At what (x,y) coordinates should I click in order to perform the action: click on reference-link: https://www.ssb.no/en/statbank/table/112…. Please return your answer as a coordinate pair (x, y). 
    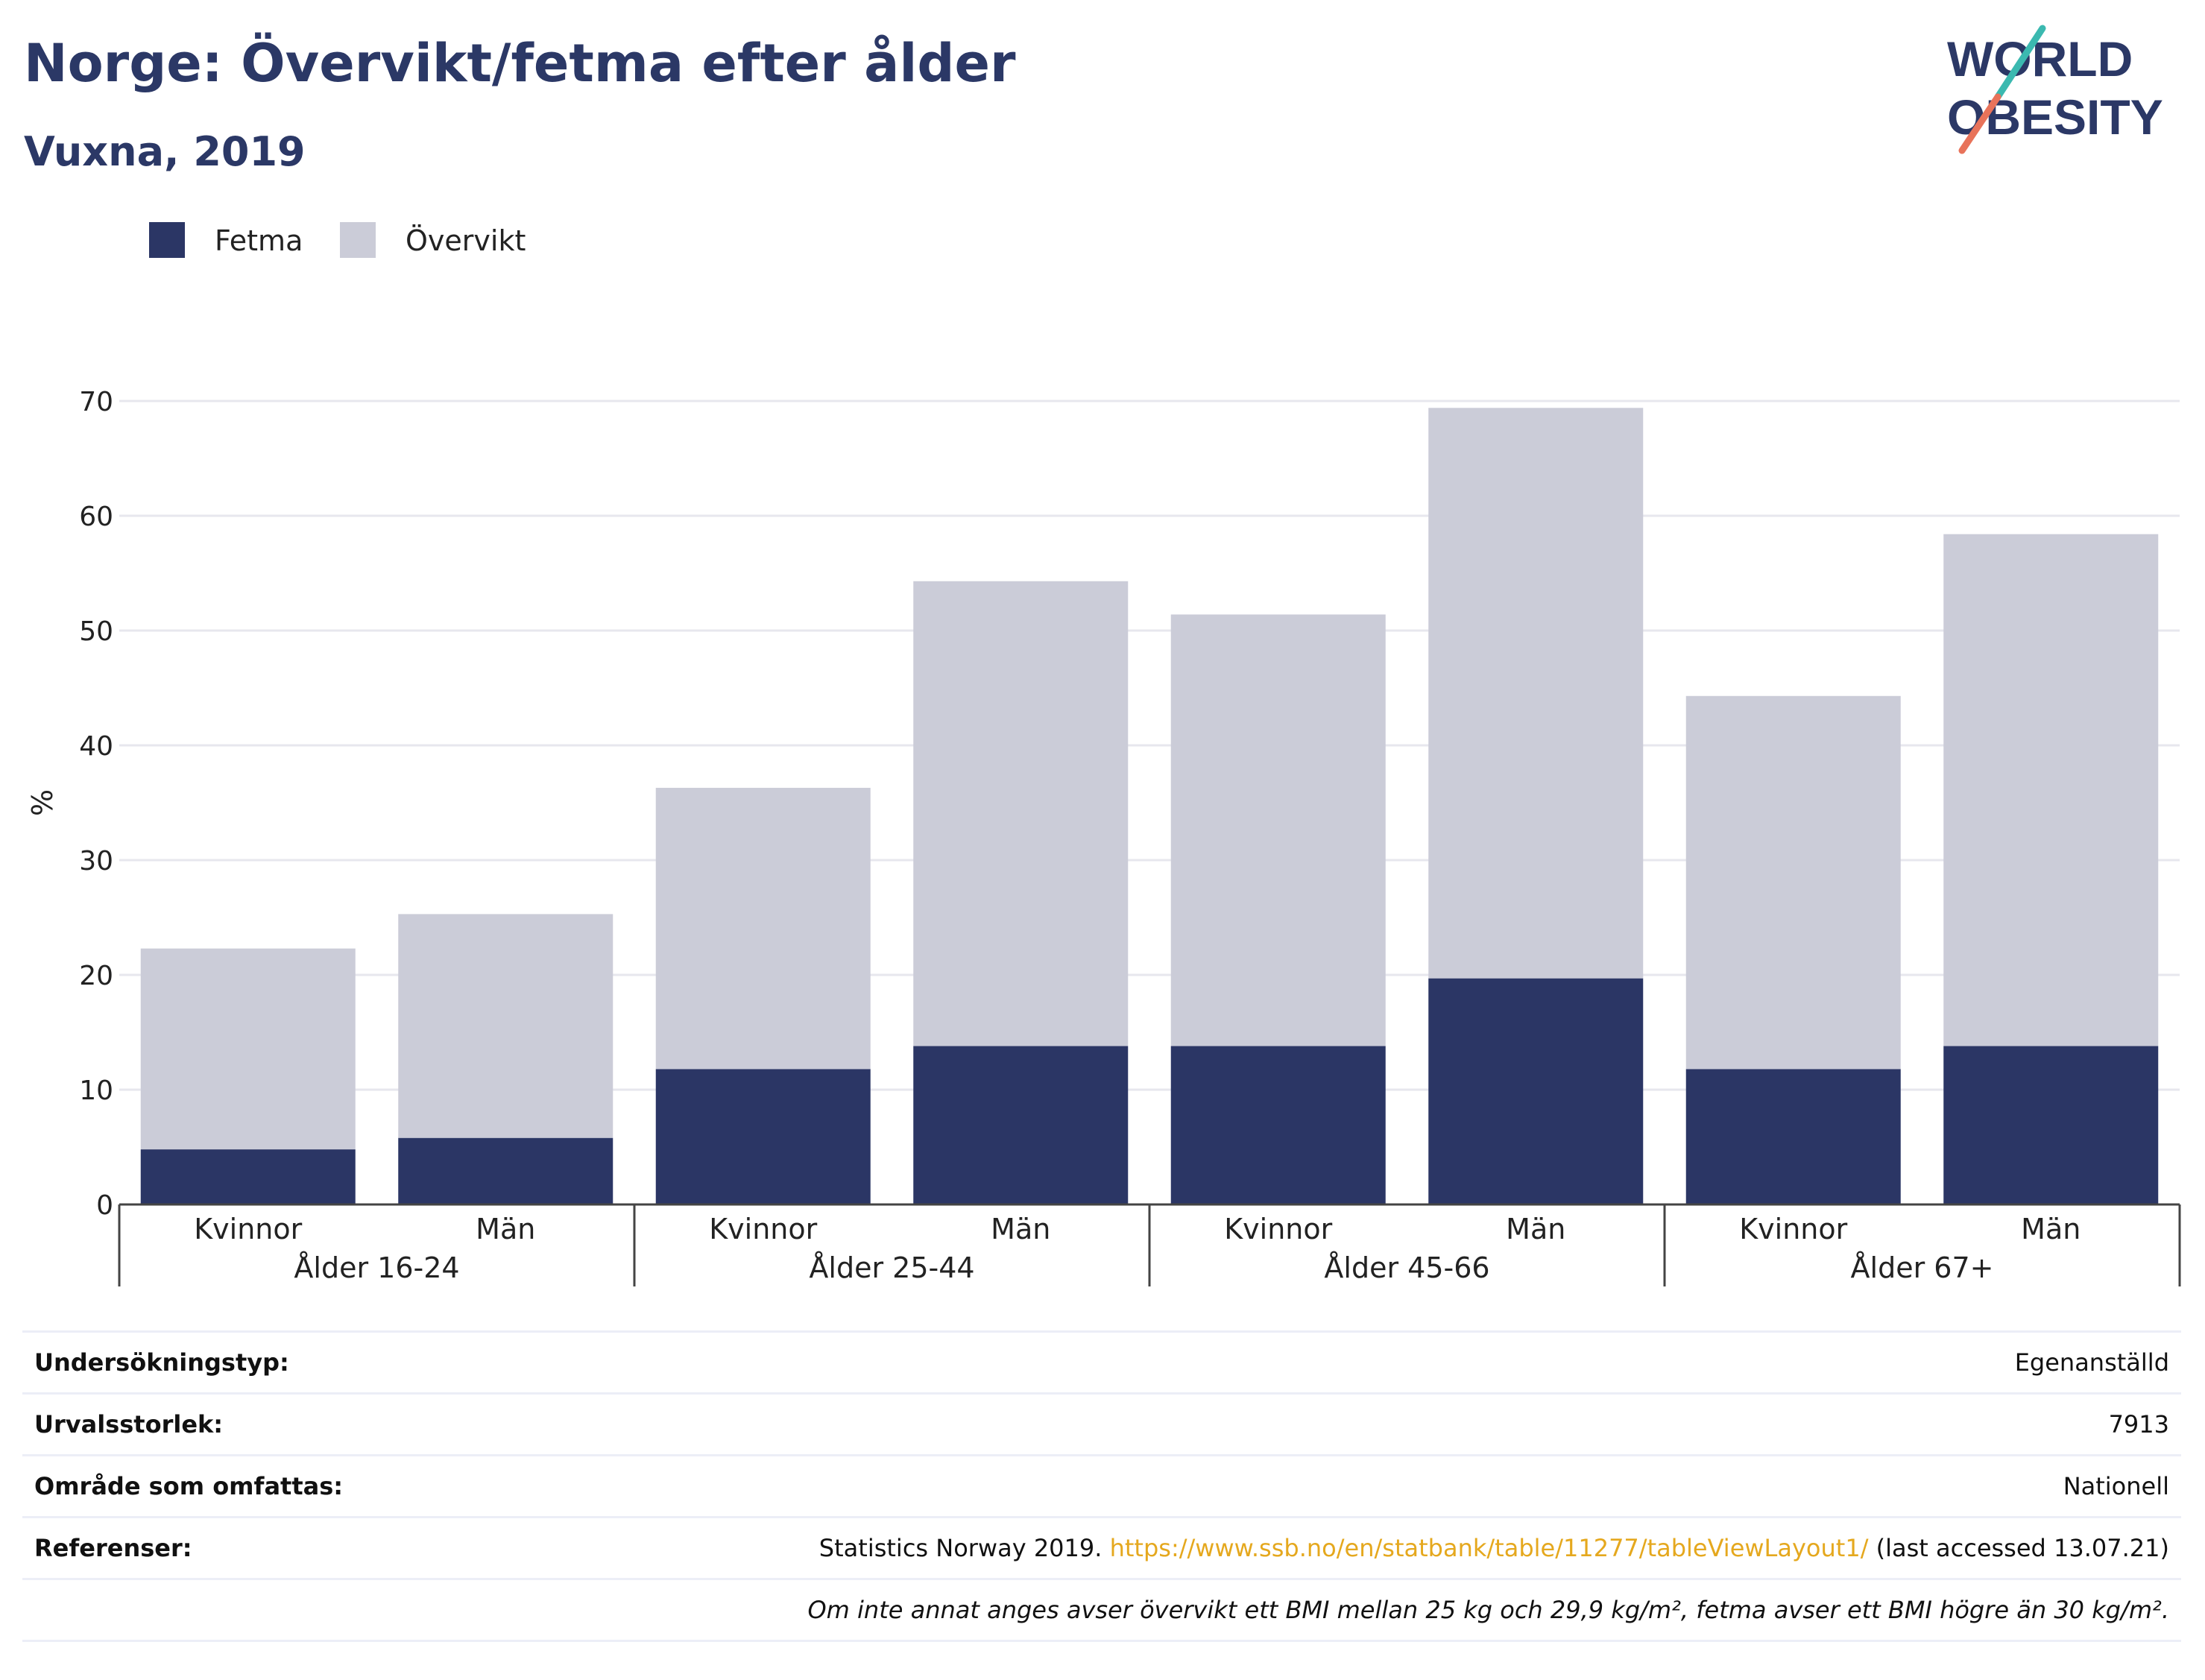
    Looking at the image, I should click on (1489, 1548).